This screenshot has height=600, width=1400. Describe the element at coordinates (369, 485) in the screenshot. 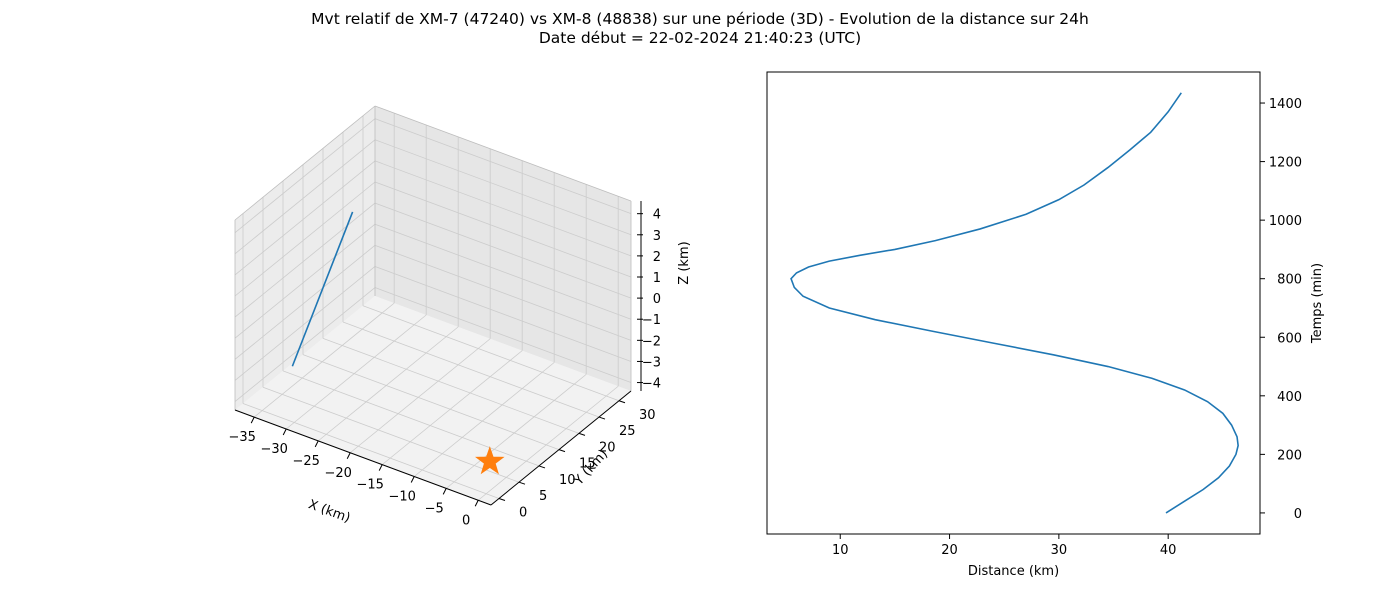

I see `x-tick-label: −15` at that location.